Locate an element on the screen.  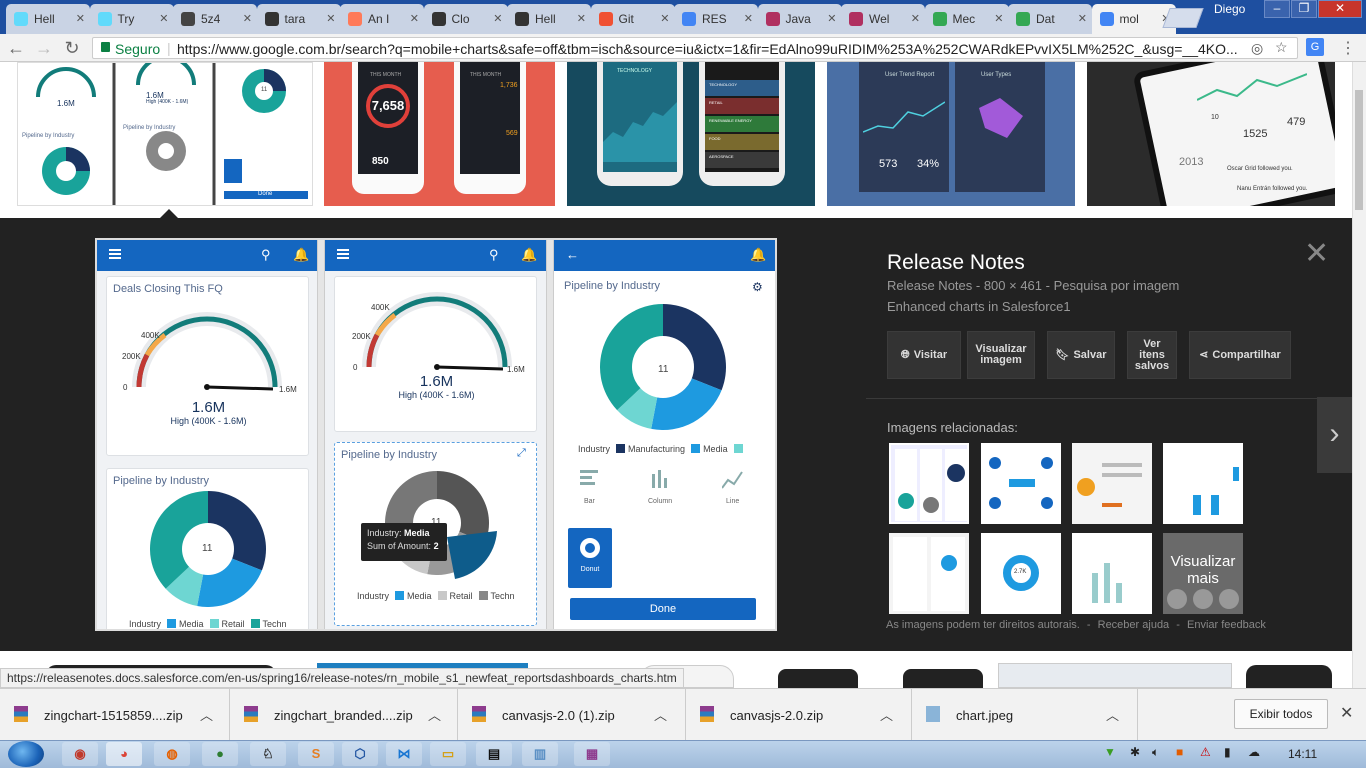
translate-icon: G is located at coordinates (1315, 47).